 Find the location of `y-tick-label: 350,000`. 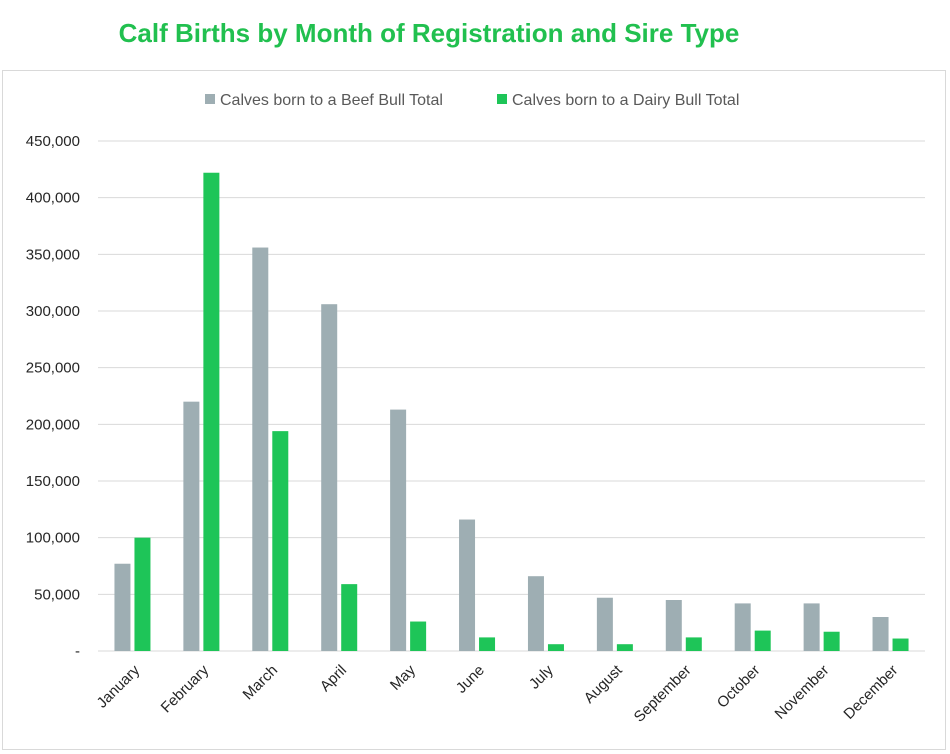

y-tick-label: 350,000 is located at coordinates (53, 254).